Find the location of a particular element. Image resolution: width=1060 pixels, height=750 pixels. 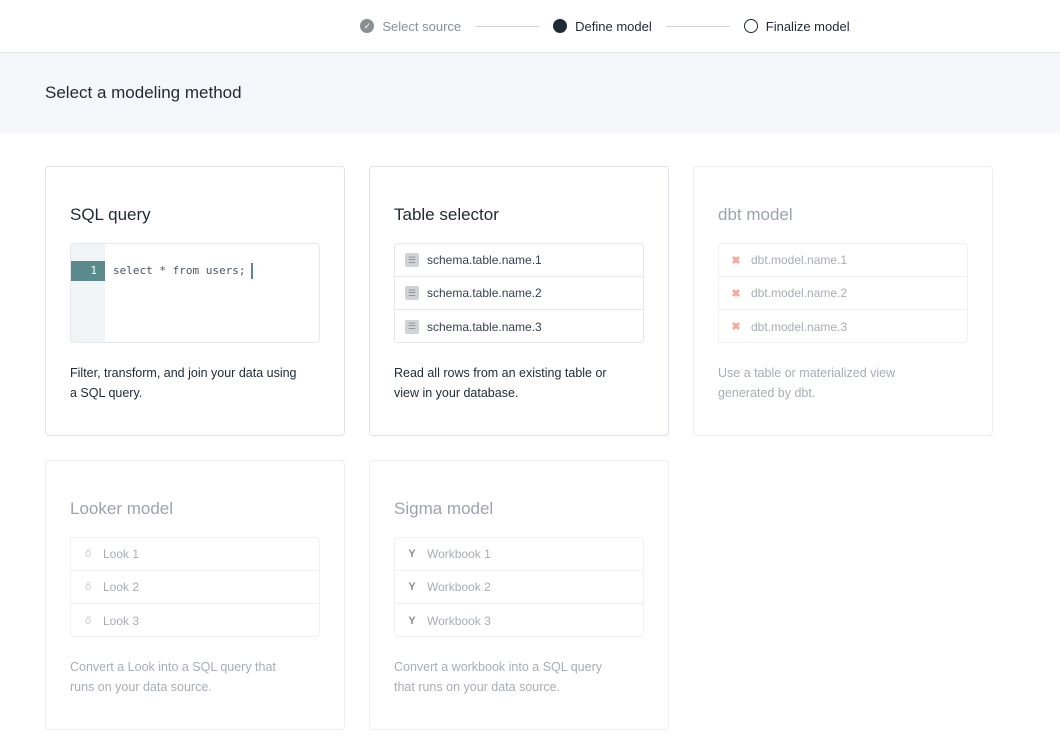

list-item: ☰ schema.table.name.2 is located at coordinates (519, 293).